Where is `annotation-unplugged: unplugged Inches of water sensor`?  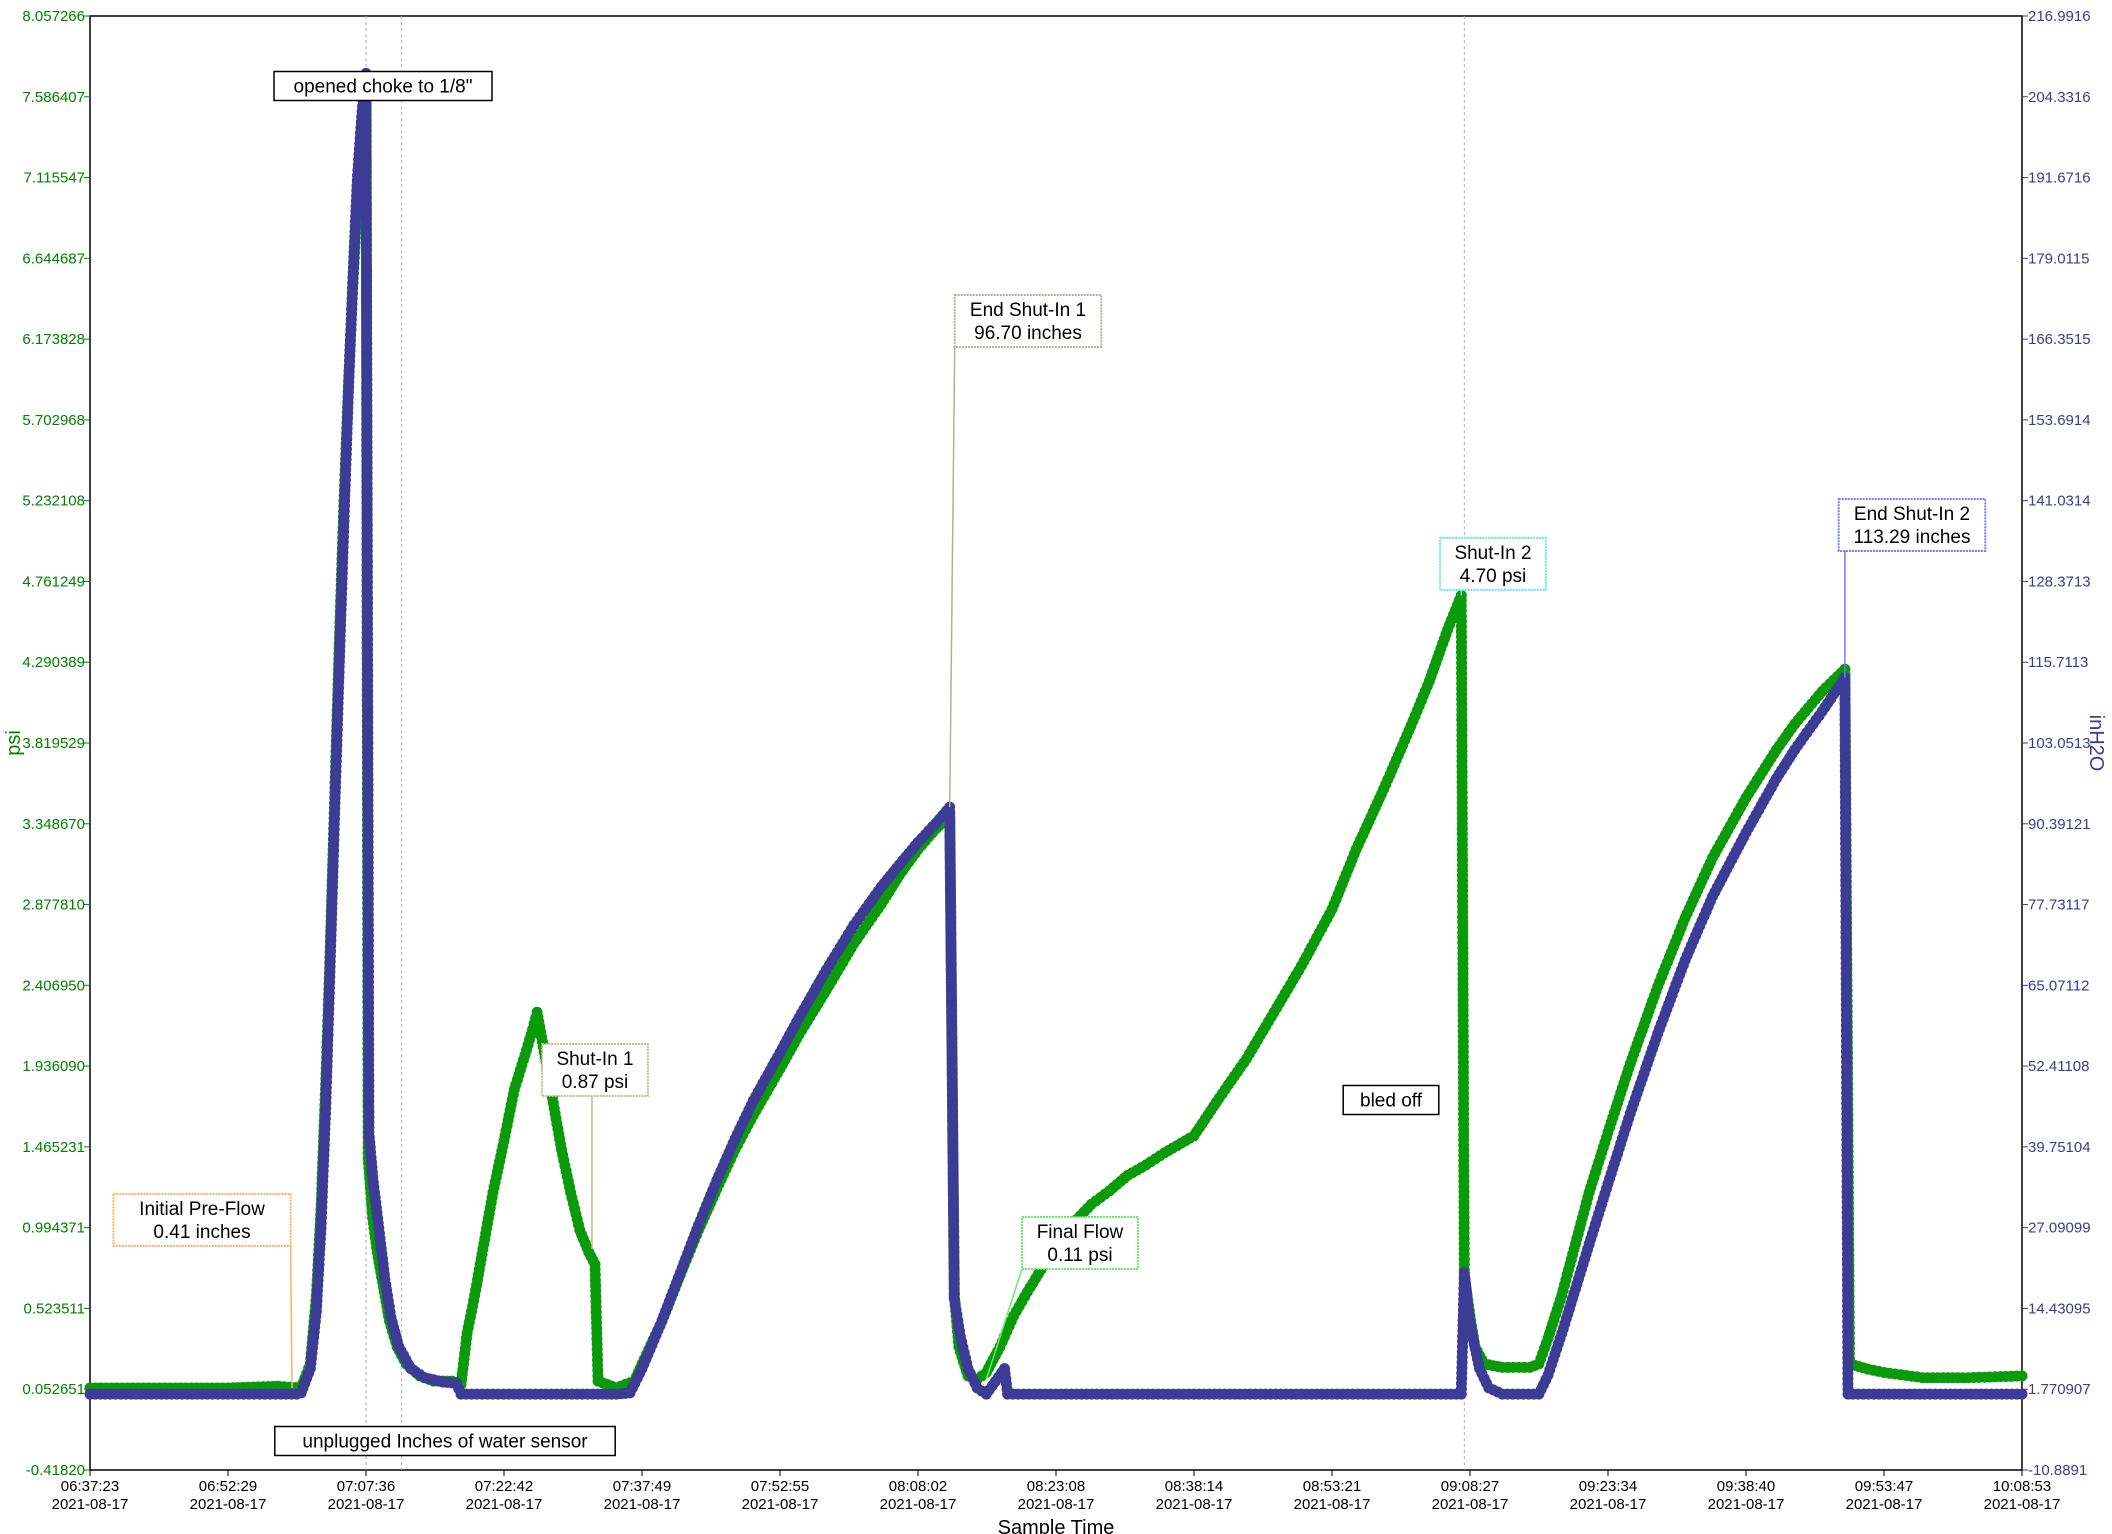
annotation-unplugged: unplugged Inches of water sensor is located at coordinates (445, 1441).